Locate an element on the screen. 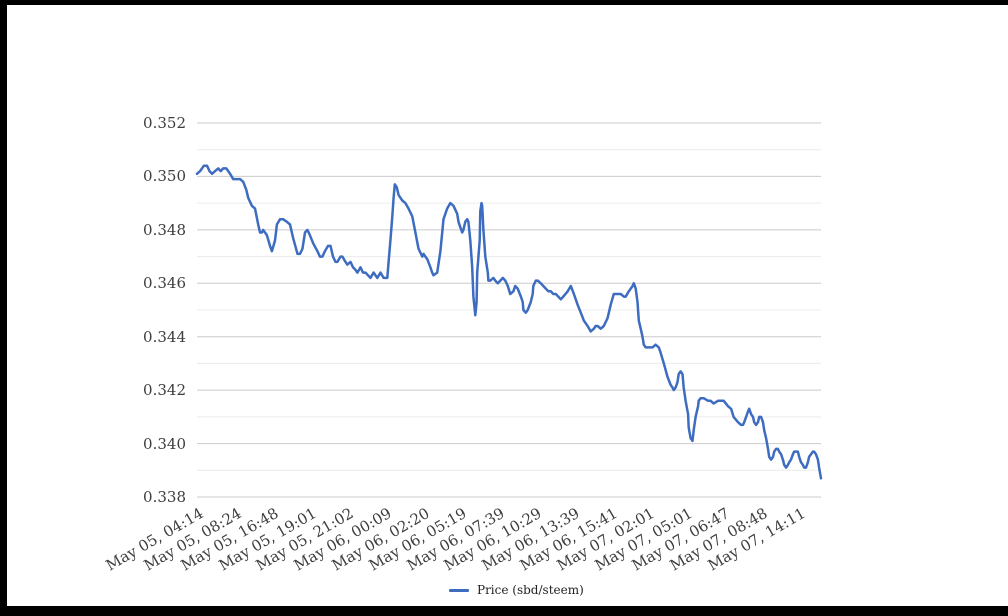  y-axis-tick-label: 0.352 is located at coordinates (164, 123).